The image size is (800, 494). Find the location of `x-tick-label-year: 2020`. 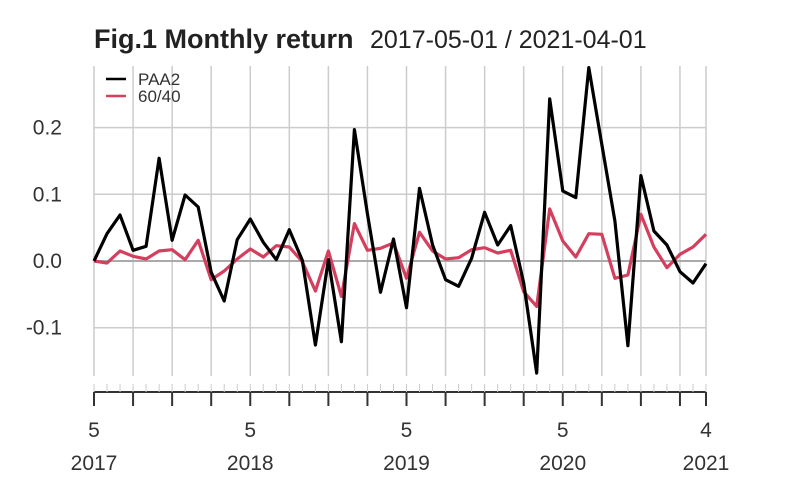

x-tick-label-year: 2020 is located at coordinates (562, 463).